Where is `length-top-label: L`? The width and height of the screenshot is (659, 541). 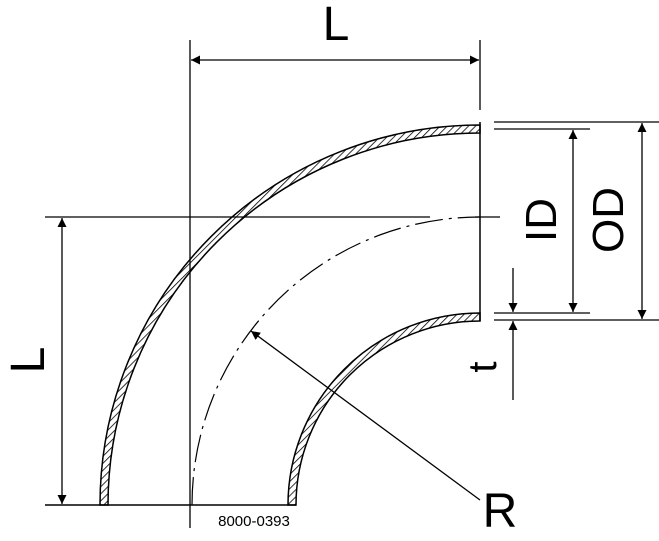 length-top-label: L is located at coordinates (336, 25).